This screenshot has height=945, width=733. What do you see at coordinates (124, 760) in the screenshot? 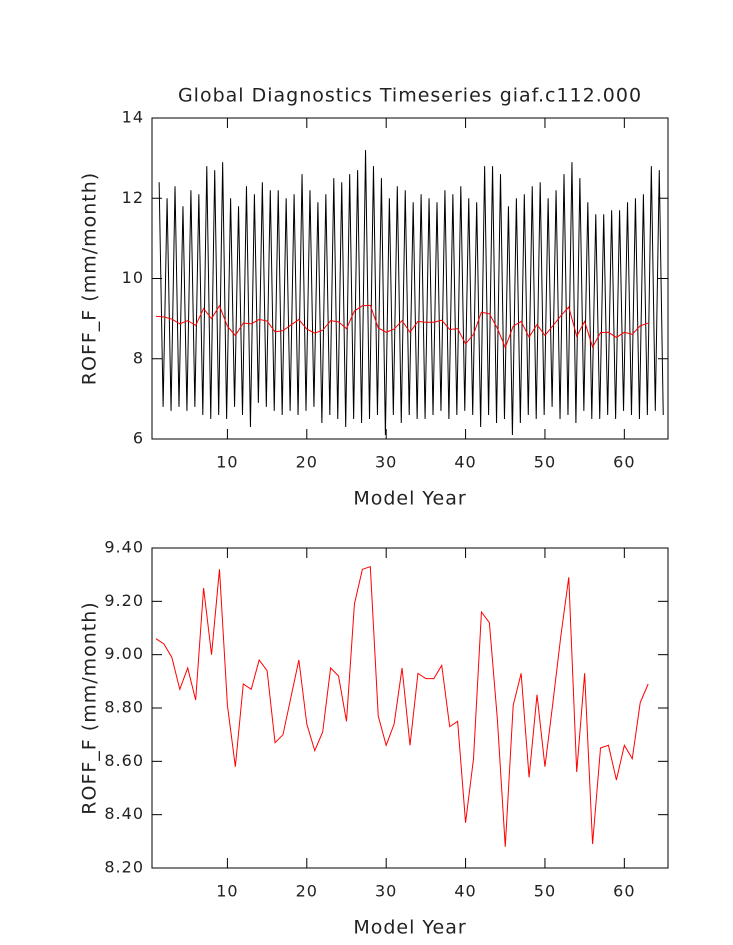
I see `y-tick-label: 8.60` at bounding box center [124, 760].